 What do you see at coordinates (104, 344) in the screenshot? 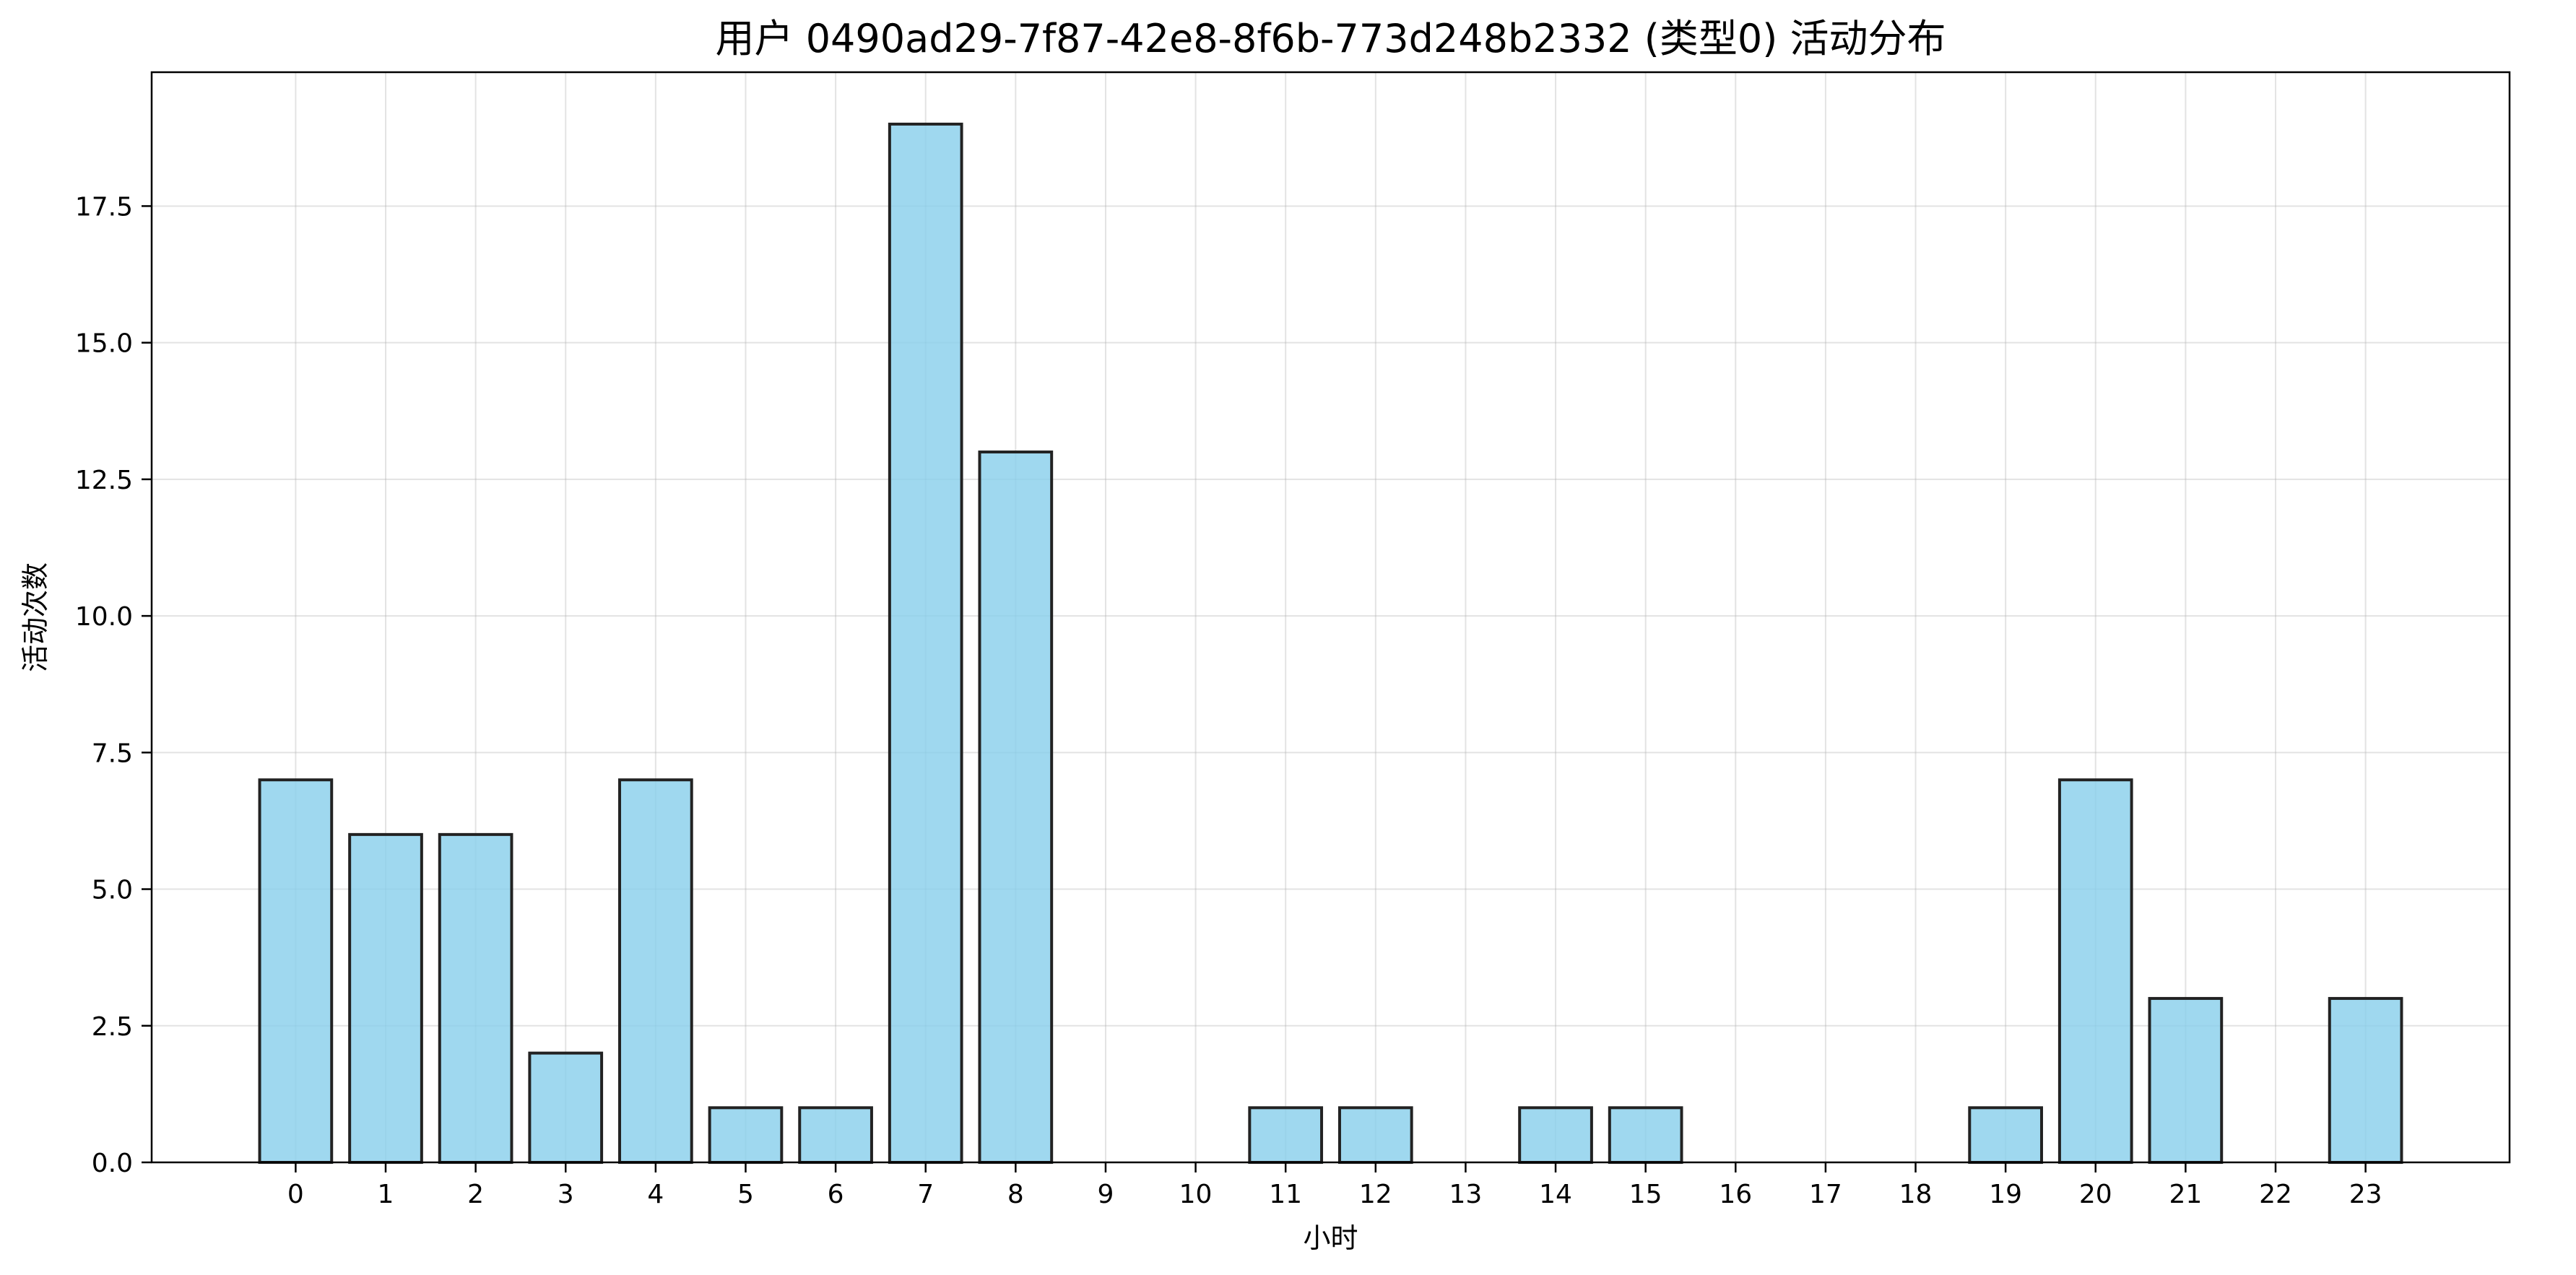
I see `y-tick-label: 15.0` at bounding box center [104, 344].